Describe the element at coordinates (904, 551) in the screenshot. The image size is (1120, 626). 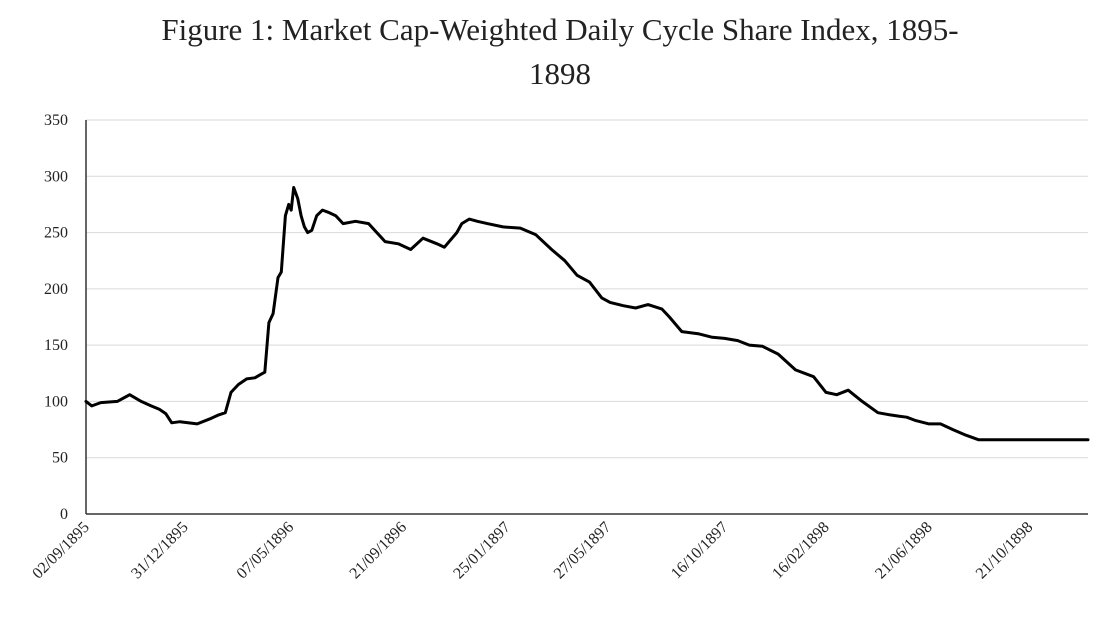
I see `x-tick-label: 21/06/1898` at that location.